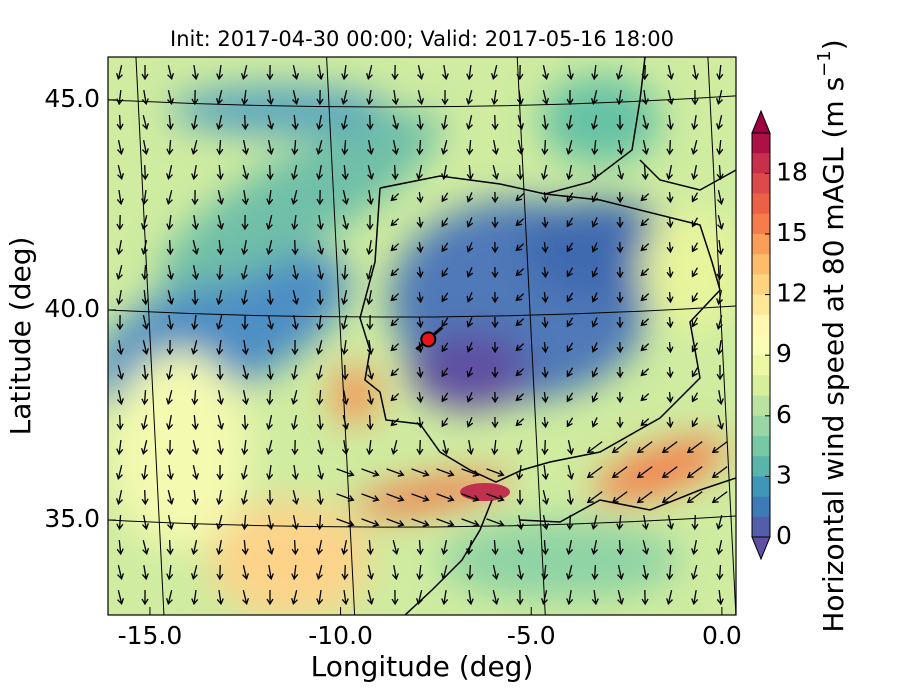 The height and width of the screenshot is (700, 900). Describe the element at coordinates (422, 521) in the screenshot. I see `parallel` at that location.